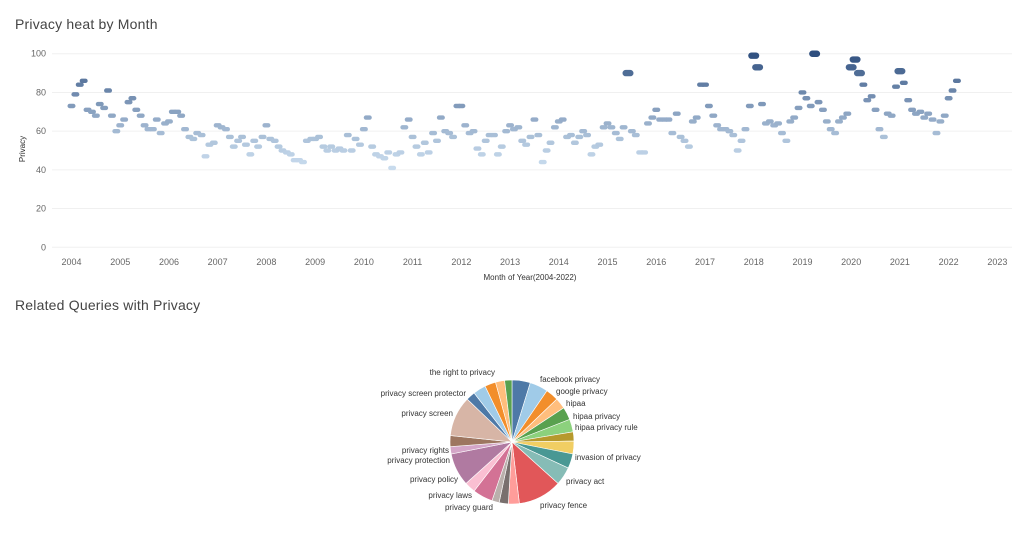 The image size is (1024, 552). Describe the element at coordinates (608, 457) in the screenshot. I see `pie-slice-label: invasion of privacy` at that location.